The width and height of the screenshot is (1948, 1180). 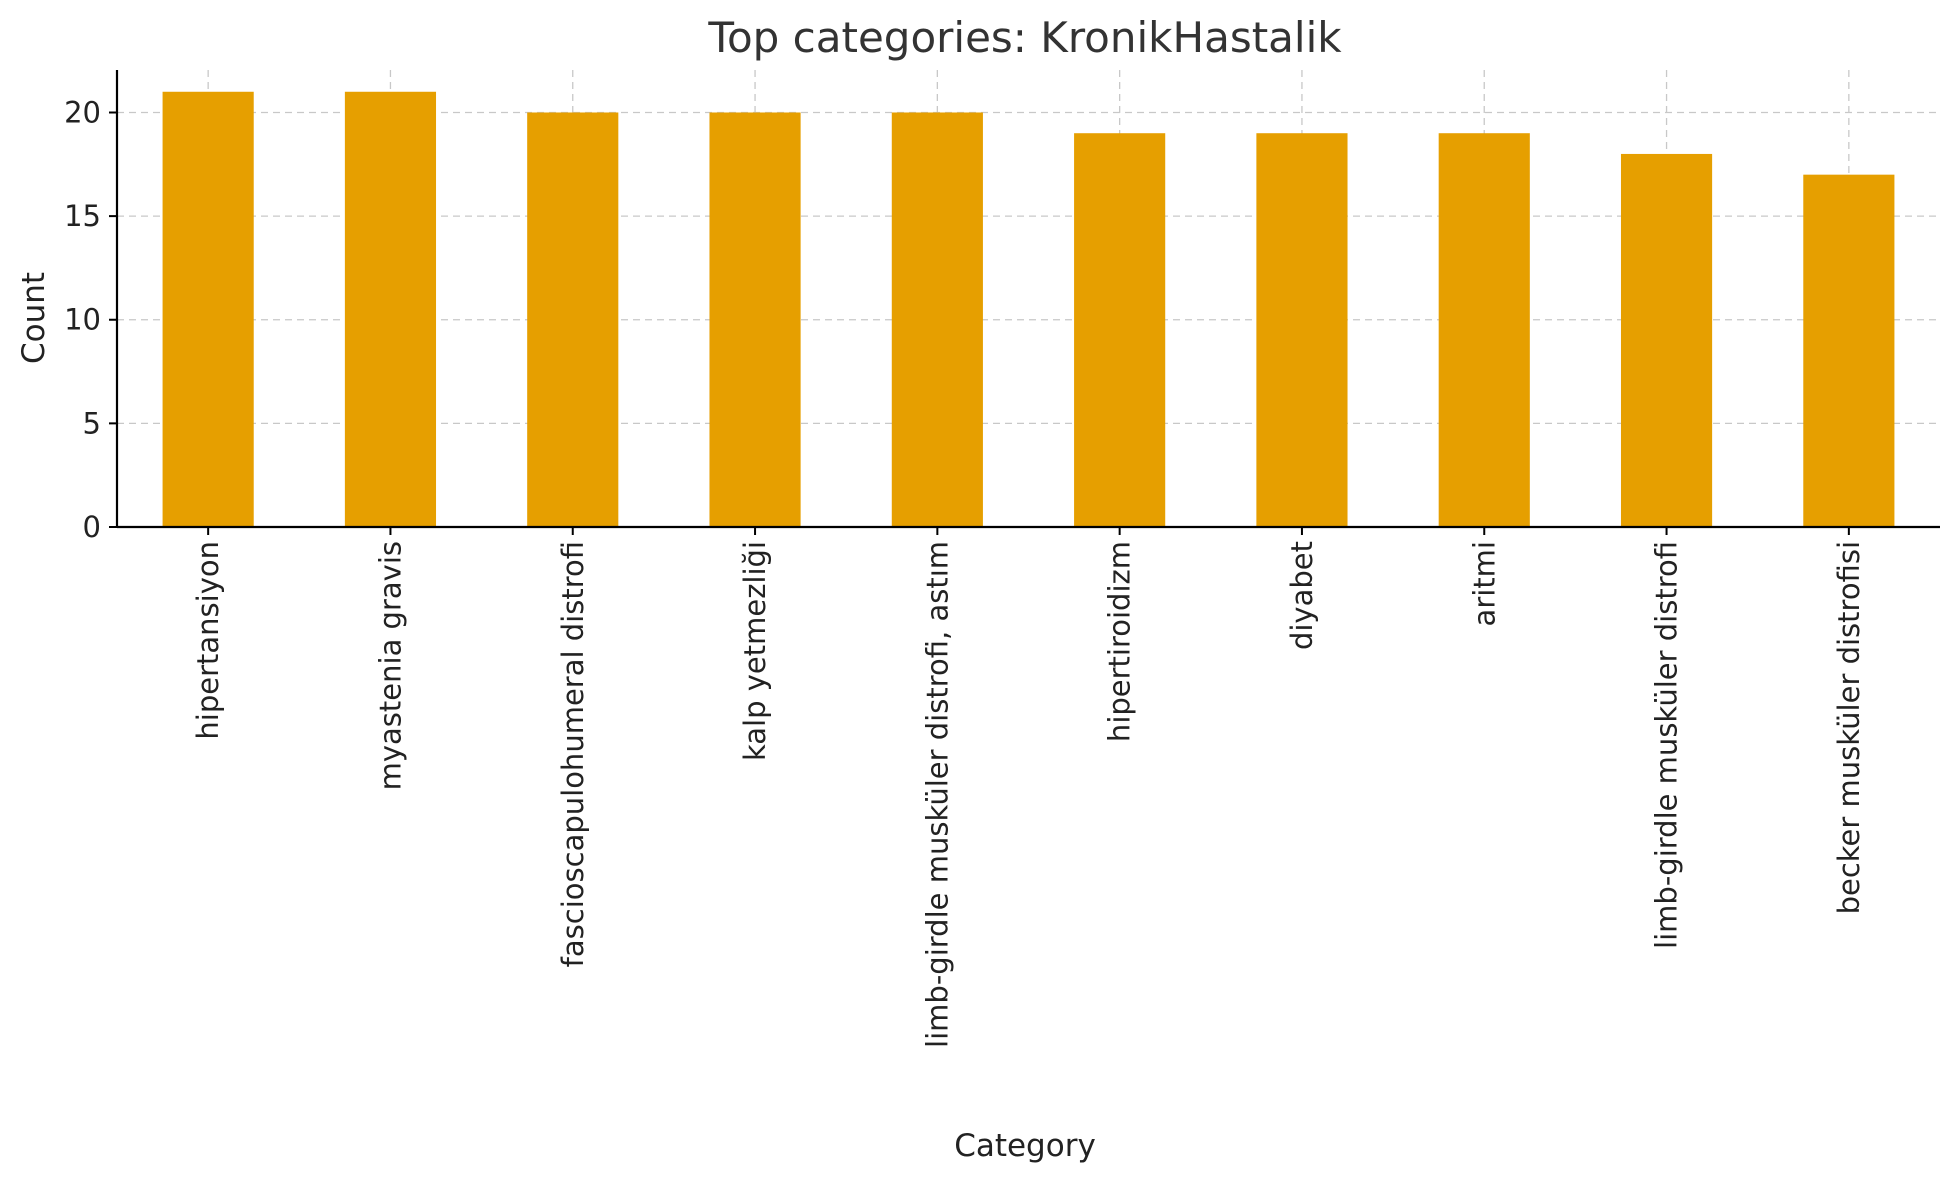 I want to click on x-tick-label: myastenia gravis, so click(x=390, y=665).